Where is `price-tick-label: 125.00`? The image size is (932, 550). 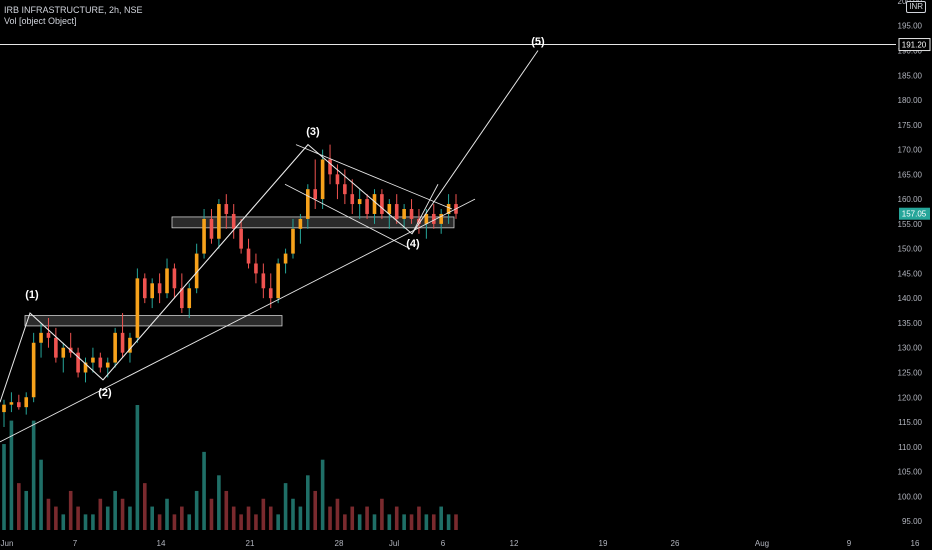 price-tick-label: 125.00 is located at coordinates (910, 372).